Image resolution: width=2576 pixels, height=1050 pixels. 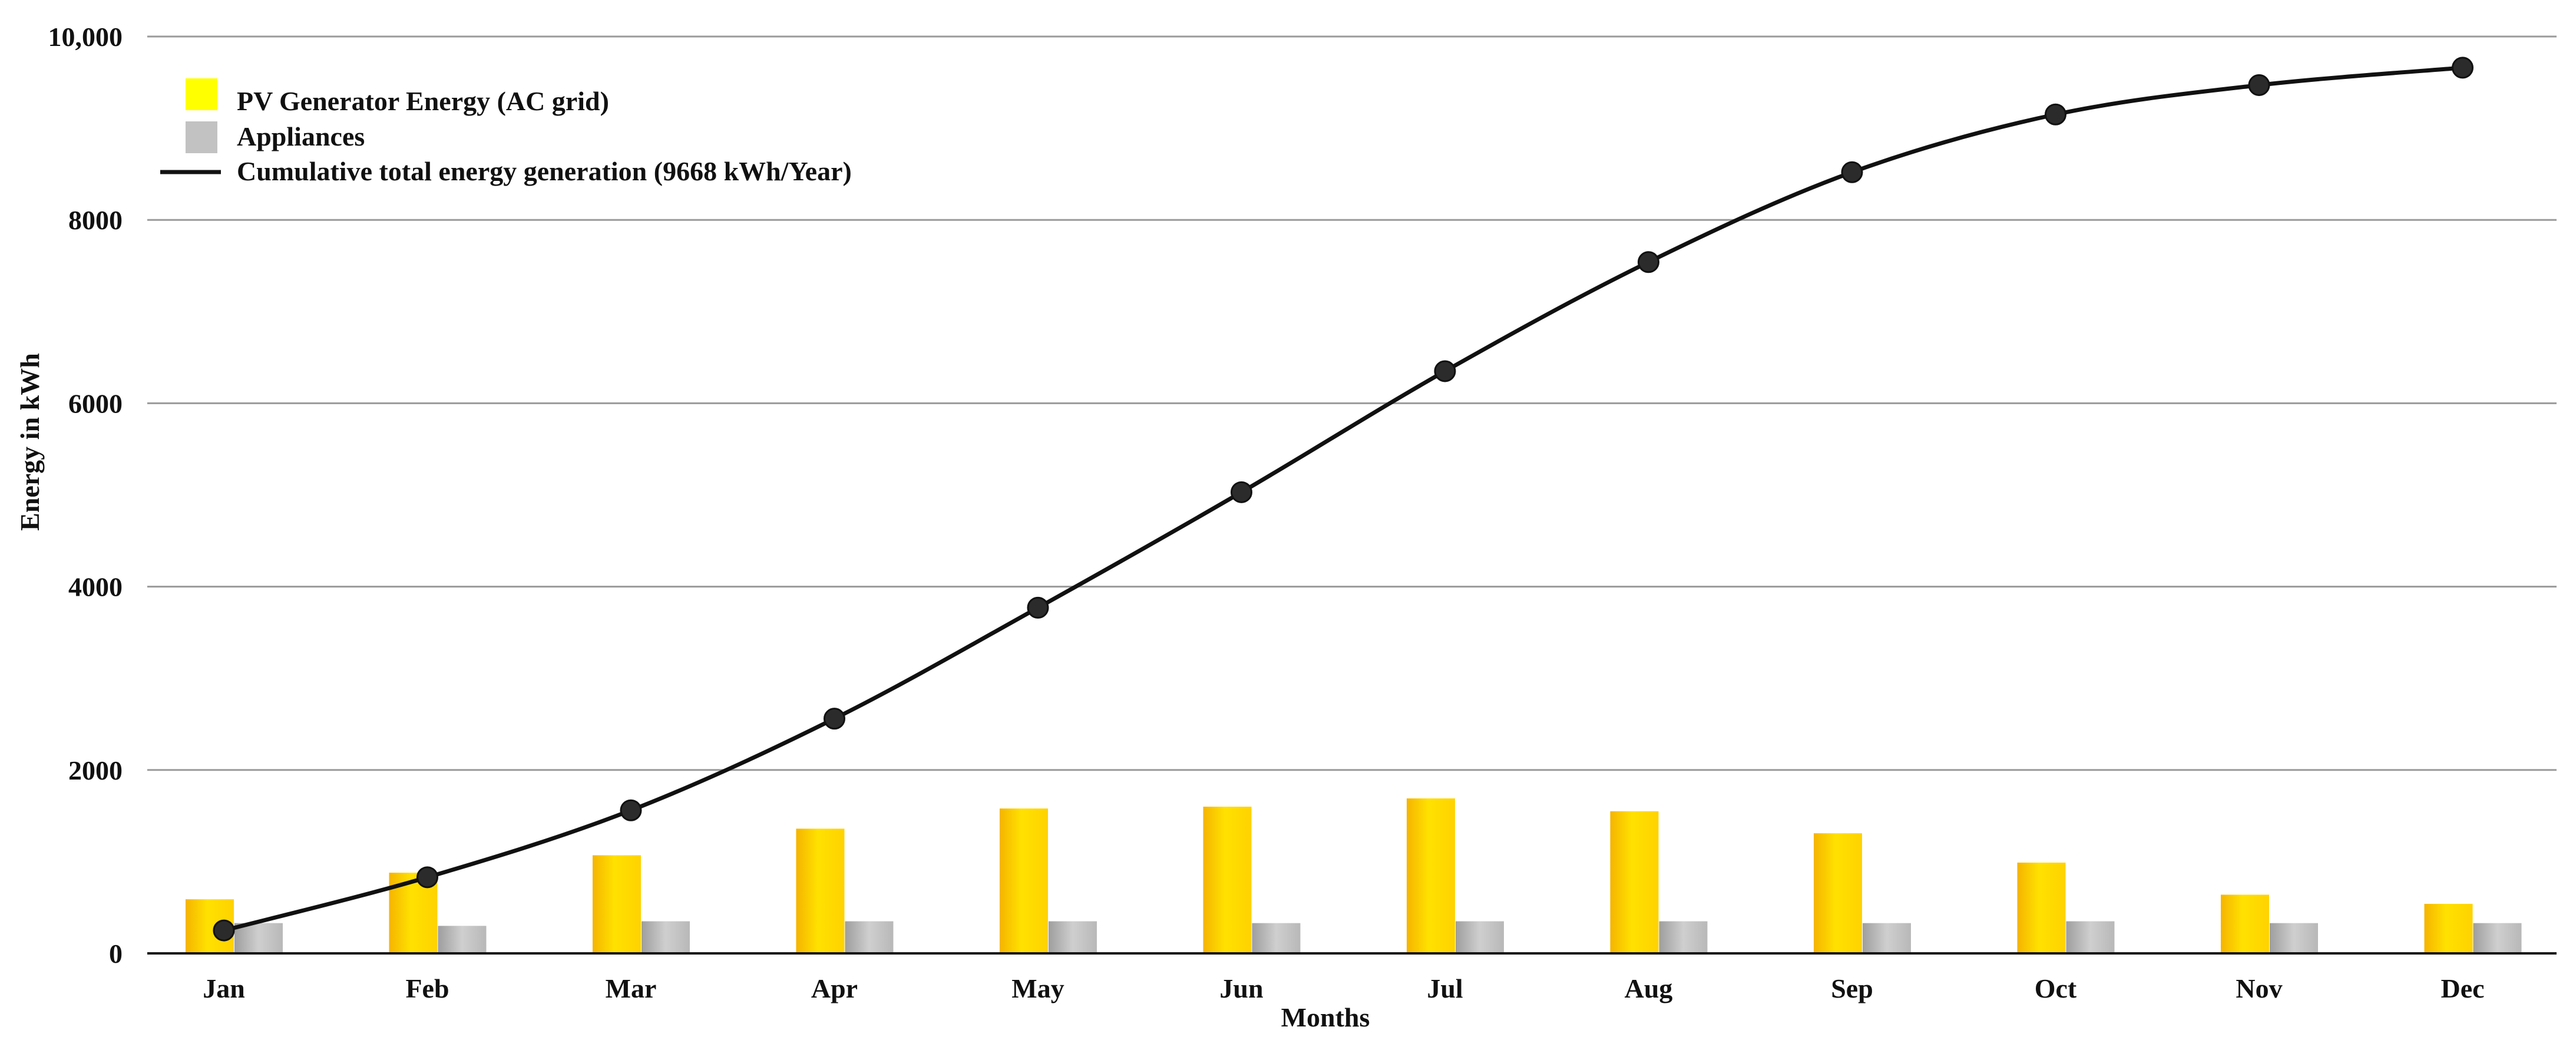 What do you see at coordinates (1838, 893) in the screenshot?
I see `bar-pv-sep` at bounding box center [1838, 893].